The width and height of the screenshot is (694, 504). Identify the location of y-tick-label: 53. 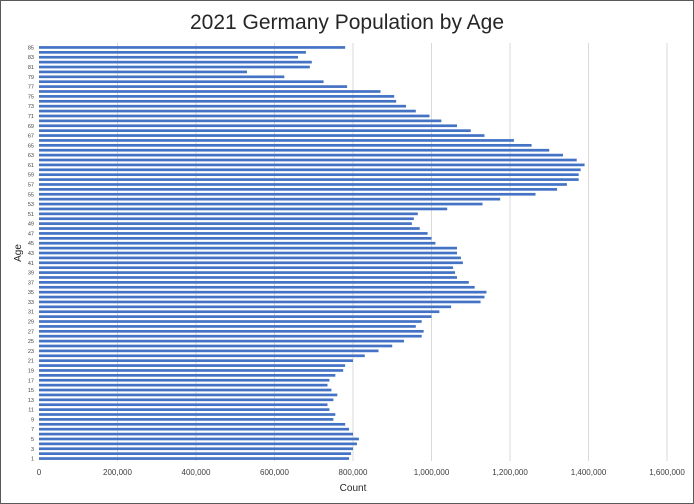
(31, 205).